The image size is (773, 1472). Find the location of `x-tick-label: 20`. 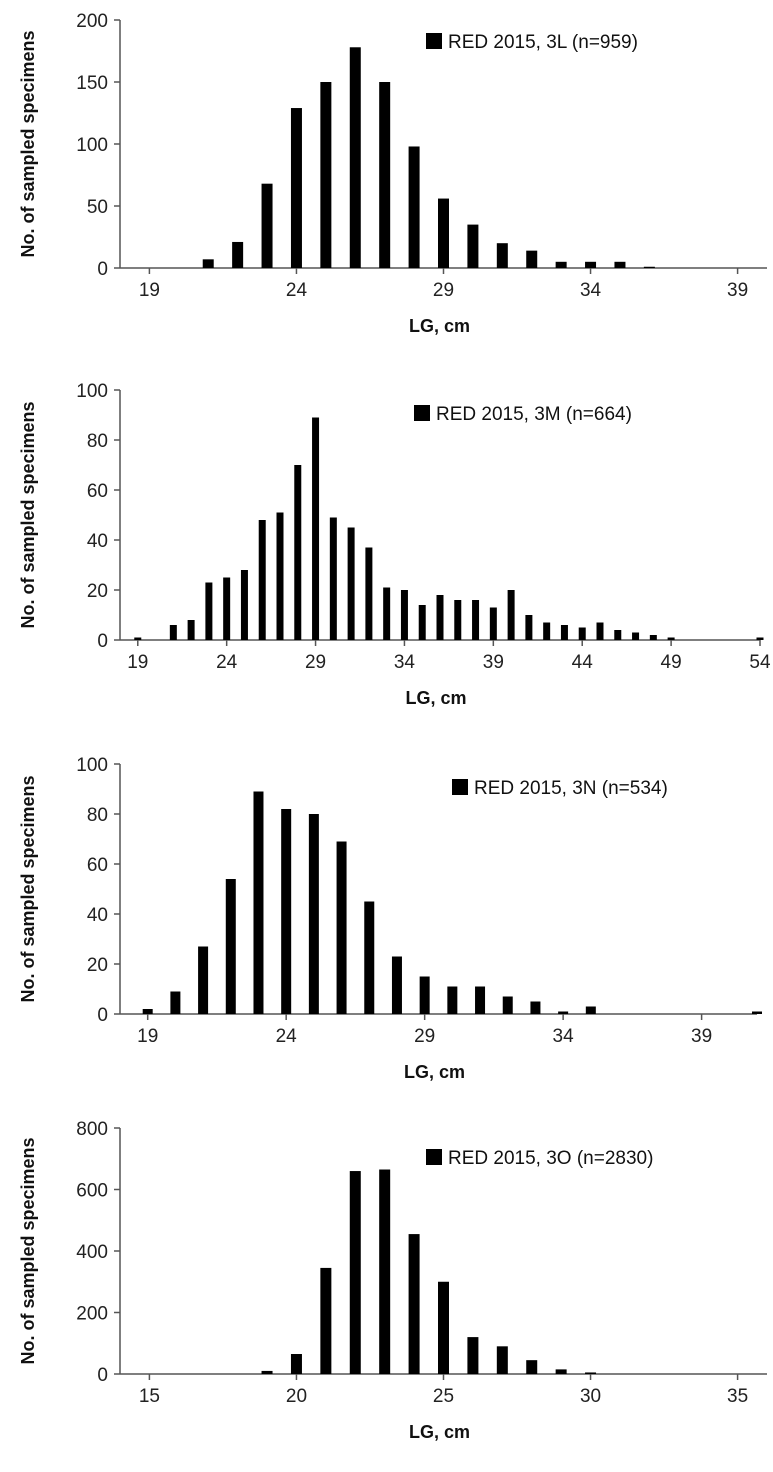

x-tick-label: 20 is located at coordinates (296, 1396).